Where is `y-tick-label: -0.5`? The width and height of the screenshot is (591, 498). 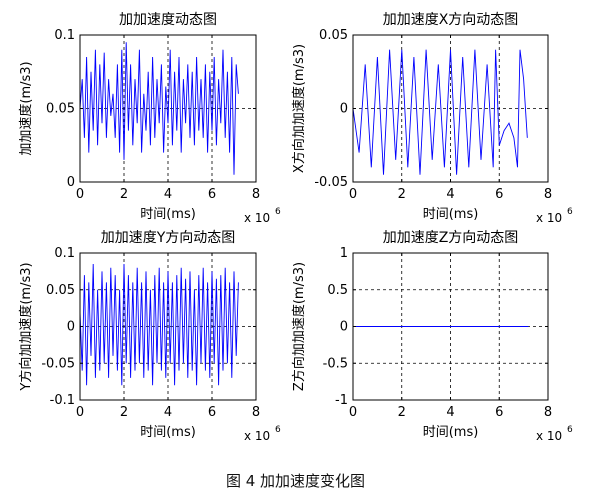 y-tick-label: -0.5 is located at coordinates (335, 363).